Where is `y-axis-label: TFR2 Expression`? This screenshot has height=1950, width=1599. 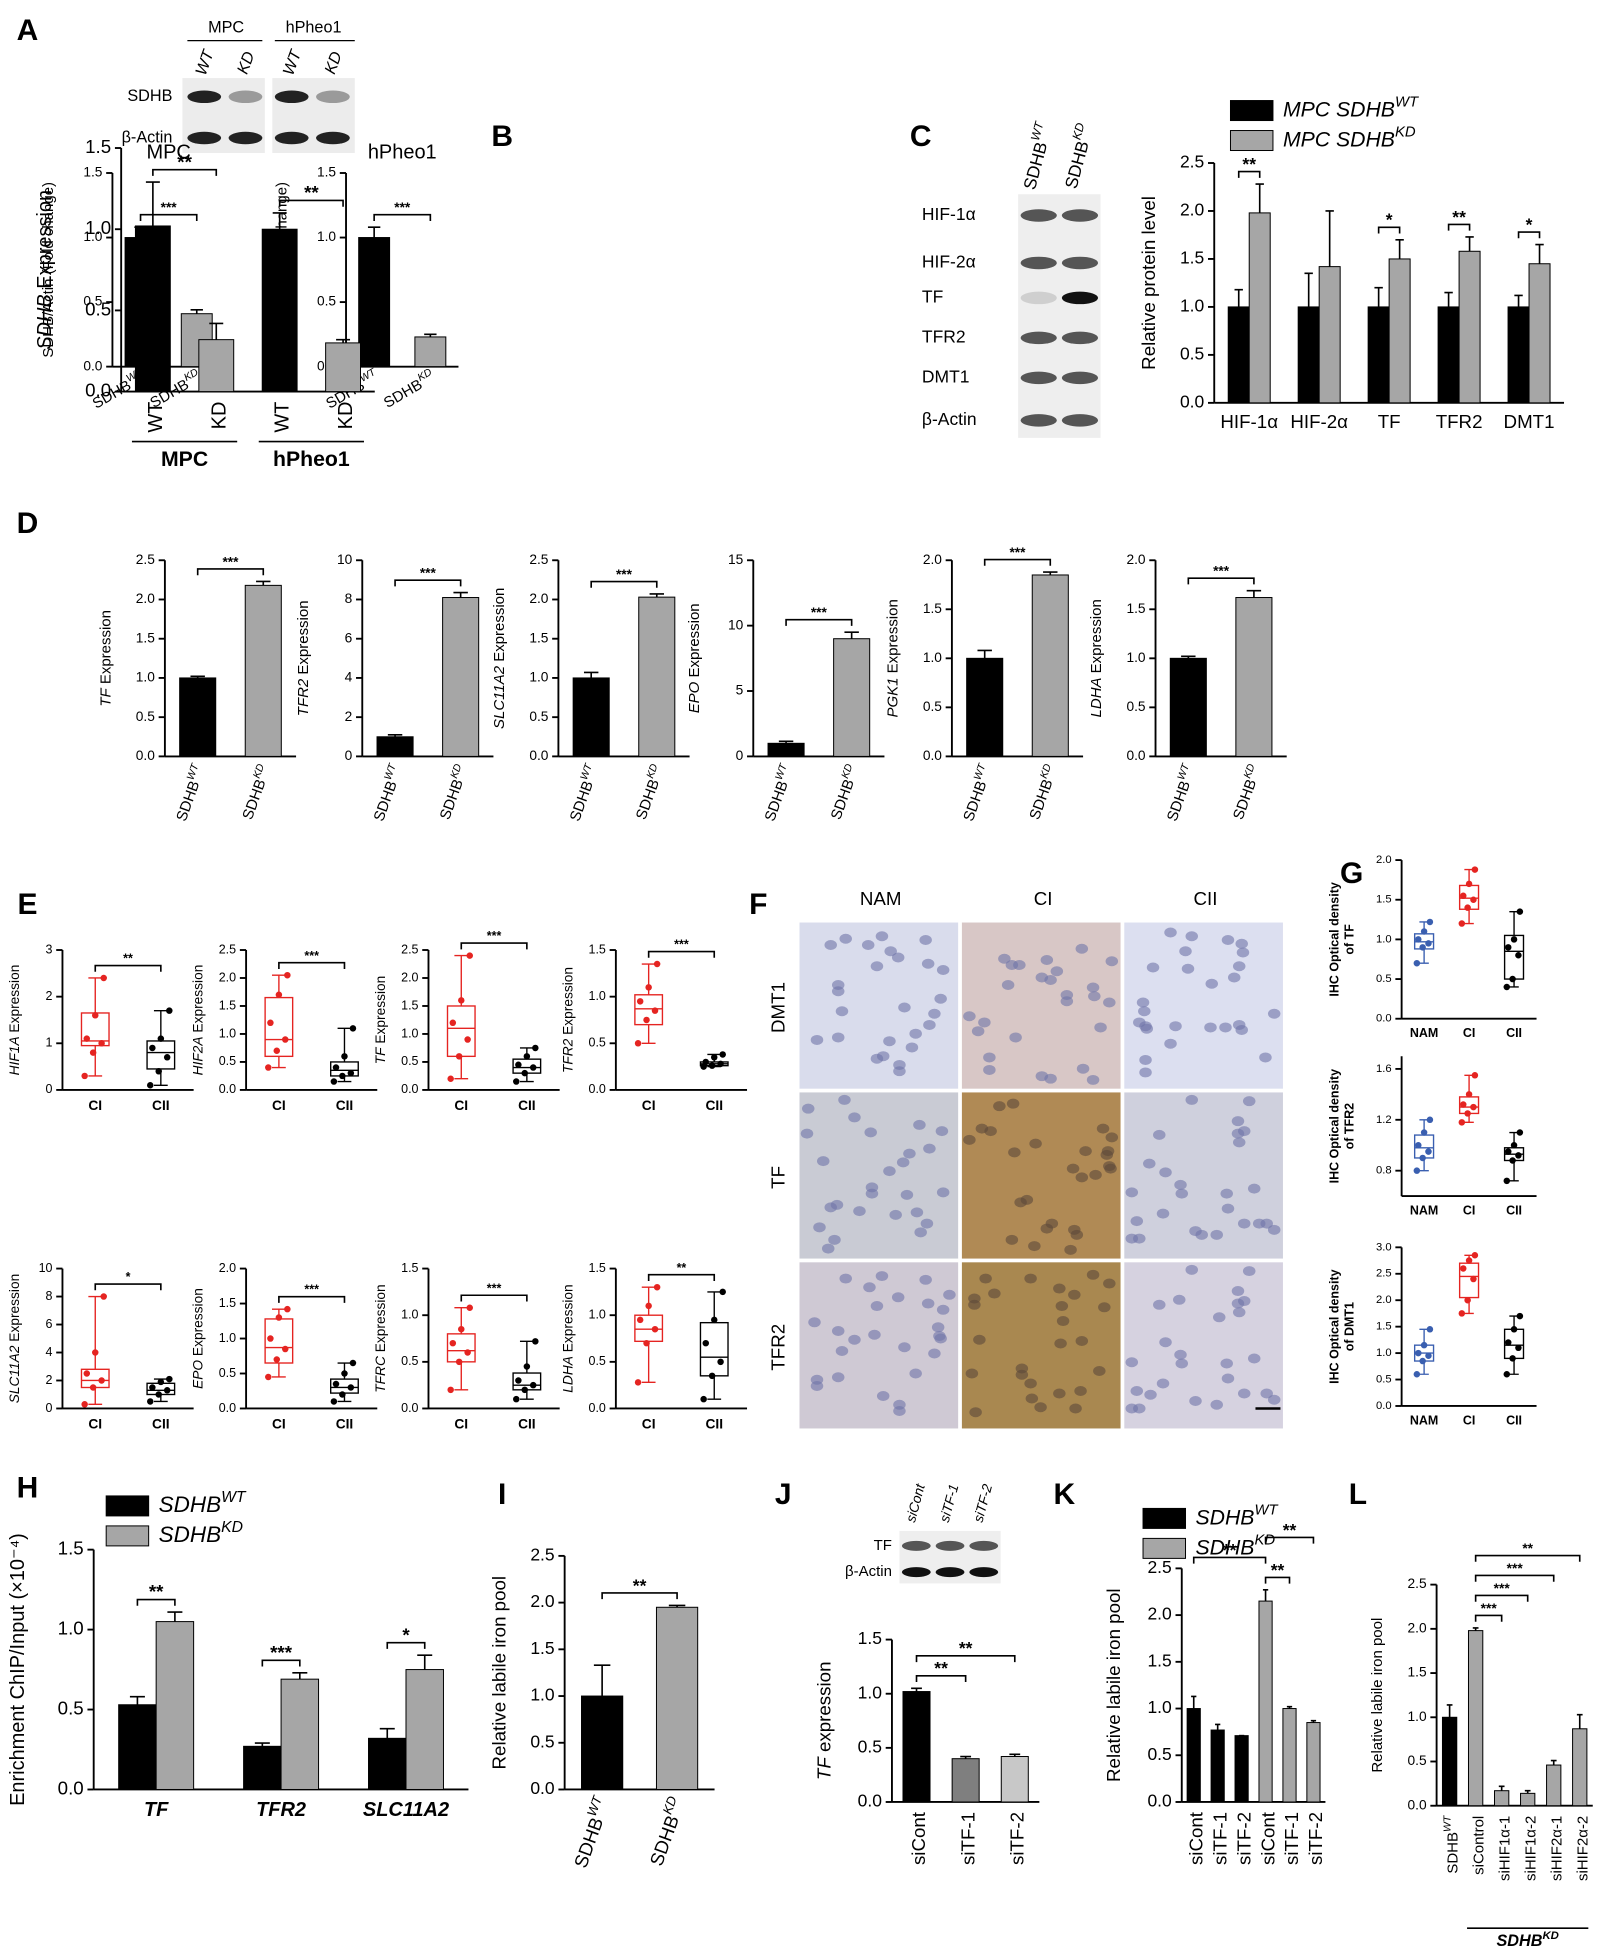 y-axis-label: TFR2 Expression is located at coordinates (303, 658).